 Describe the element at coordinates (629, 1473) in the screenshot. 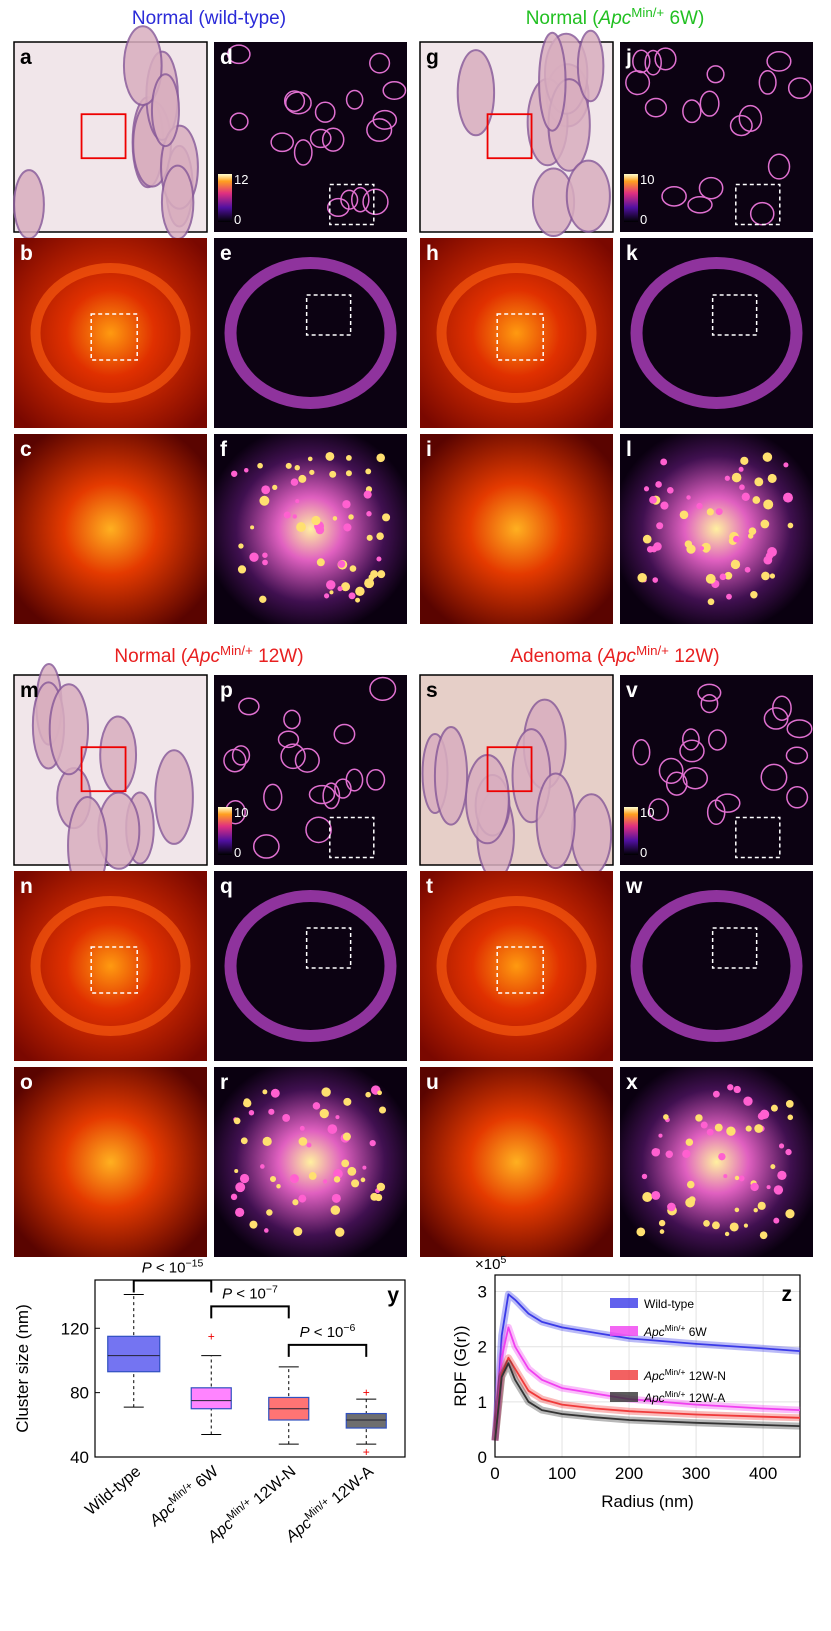

I see `x-tick-label: 200` at that location.